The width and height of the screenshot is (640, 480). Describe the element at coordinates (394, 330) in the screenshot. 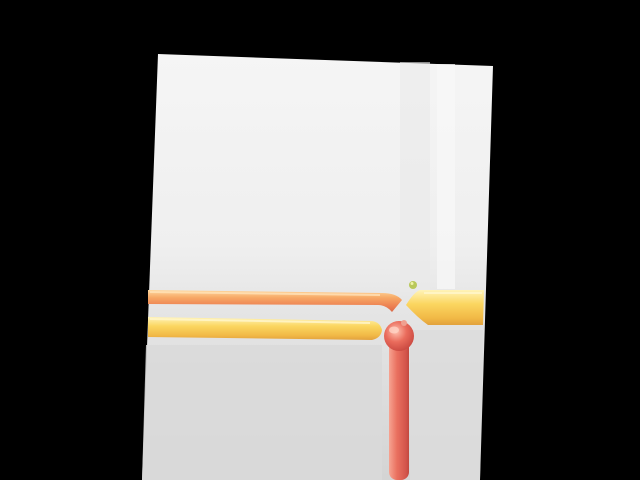

I see `red-tube-bulb-shine` at that location.